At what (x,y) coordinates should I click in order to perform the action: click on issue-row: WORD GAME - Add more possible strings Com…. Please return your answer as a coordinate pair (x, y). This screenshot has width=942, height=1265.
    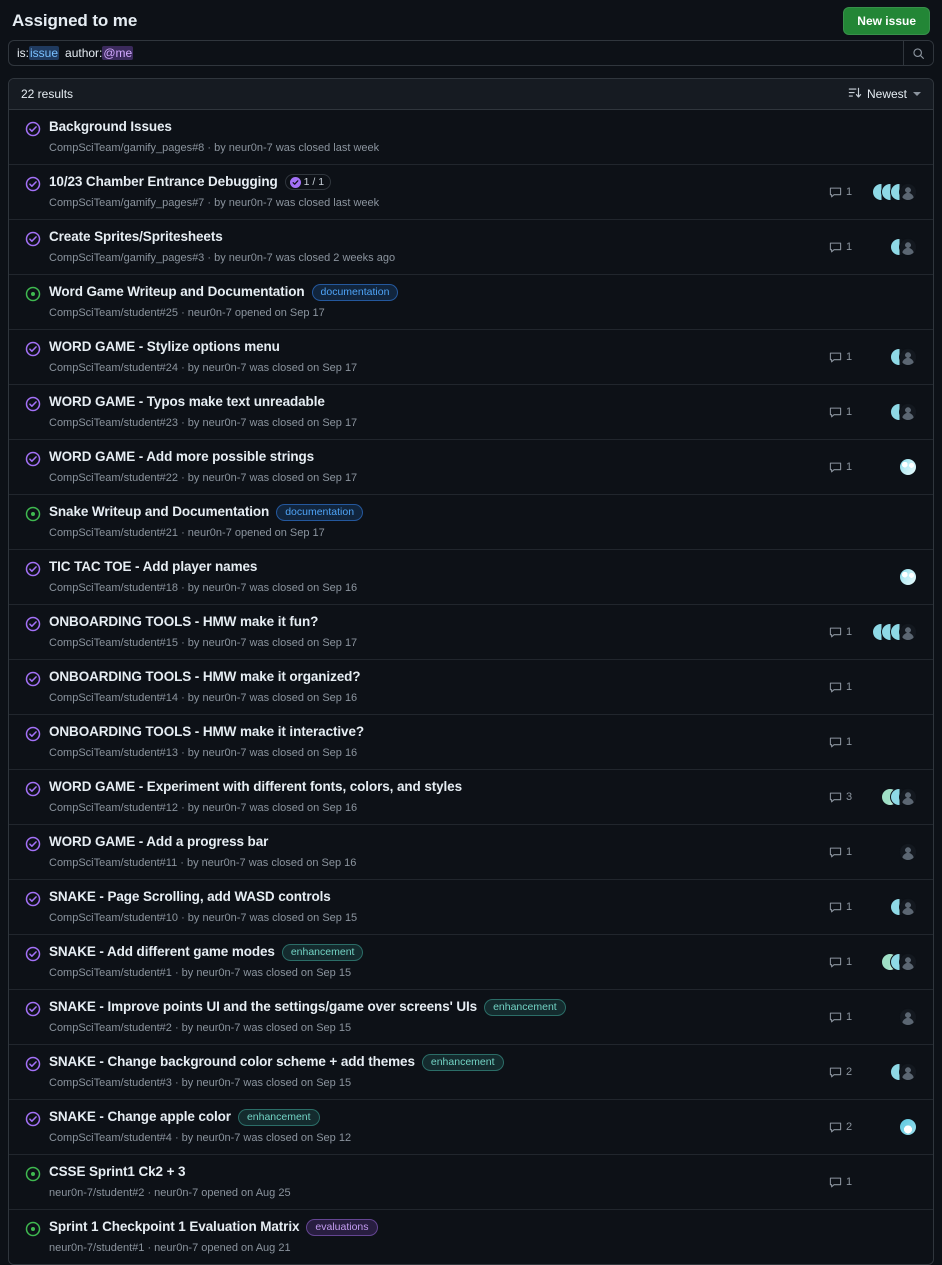
    Looking at the image, I should click on (471, 467).